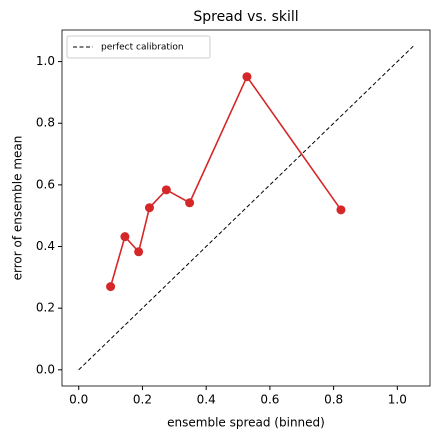 This screenshot has height=440, width=440. I want to click on legend-label: perfect calibration, so click(142, 48).